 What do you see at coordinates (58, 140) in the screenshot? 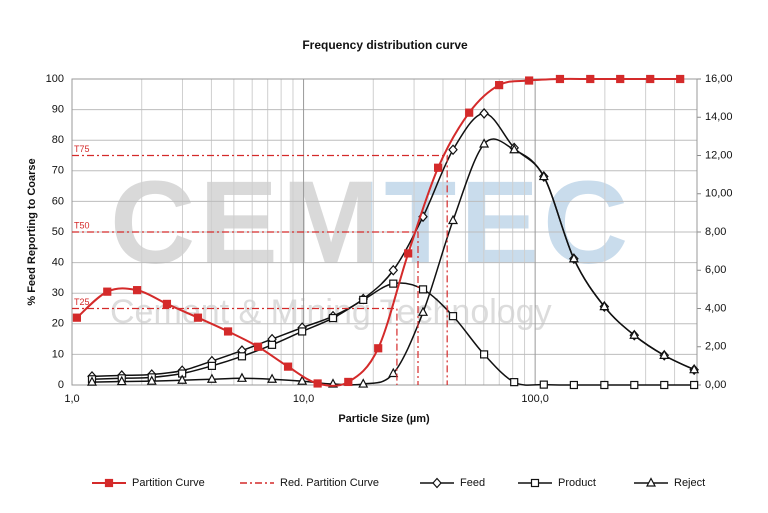
I see `y-tick-label: 80` at bounding box center [58, 140].